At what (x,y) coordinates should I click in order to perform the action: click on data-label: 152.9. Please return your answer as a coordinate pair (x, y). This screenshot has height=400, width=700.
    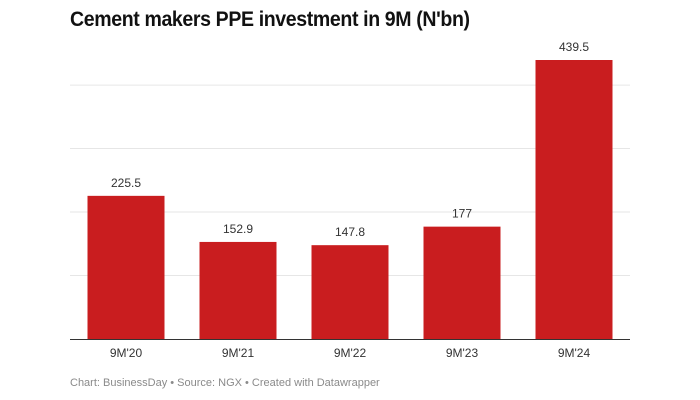
    Looking at the image, I should click on (238, 229).